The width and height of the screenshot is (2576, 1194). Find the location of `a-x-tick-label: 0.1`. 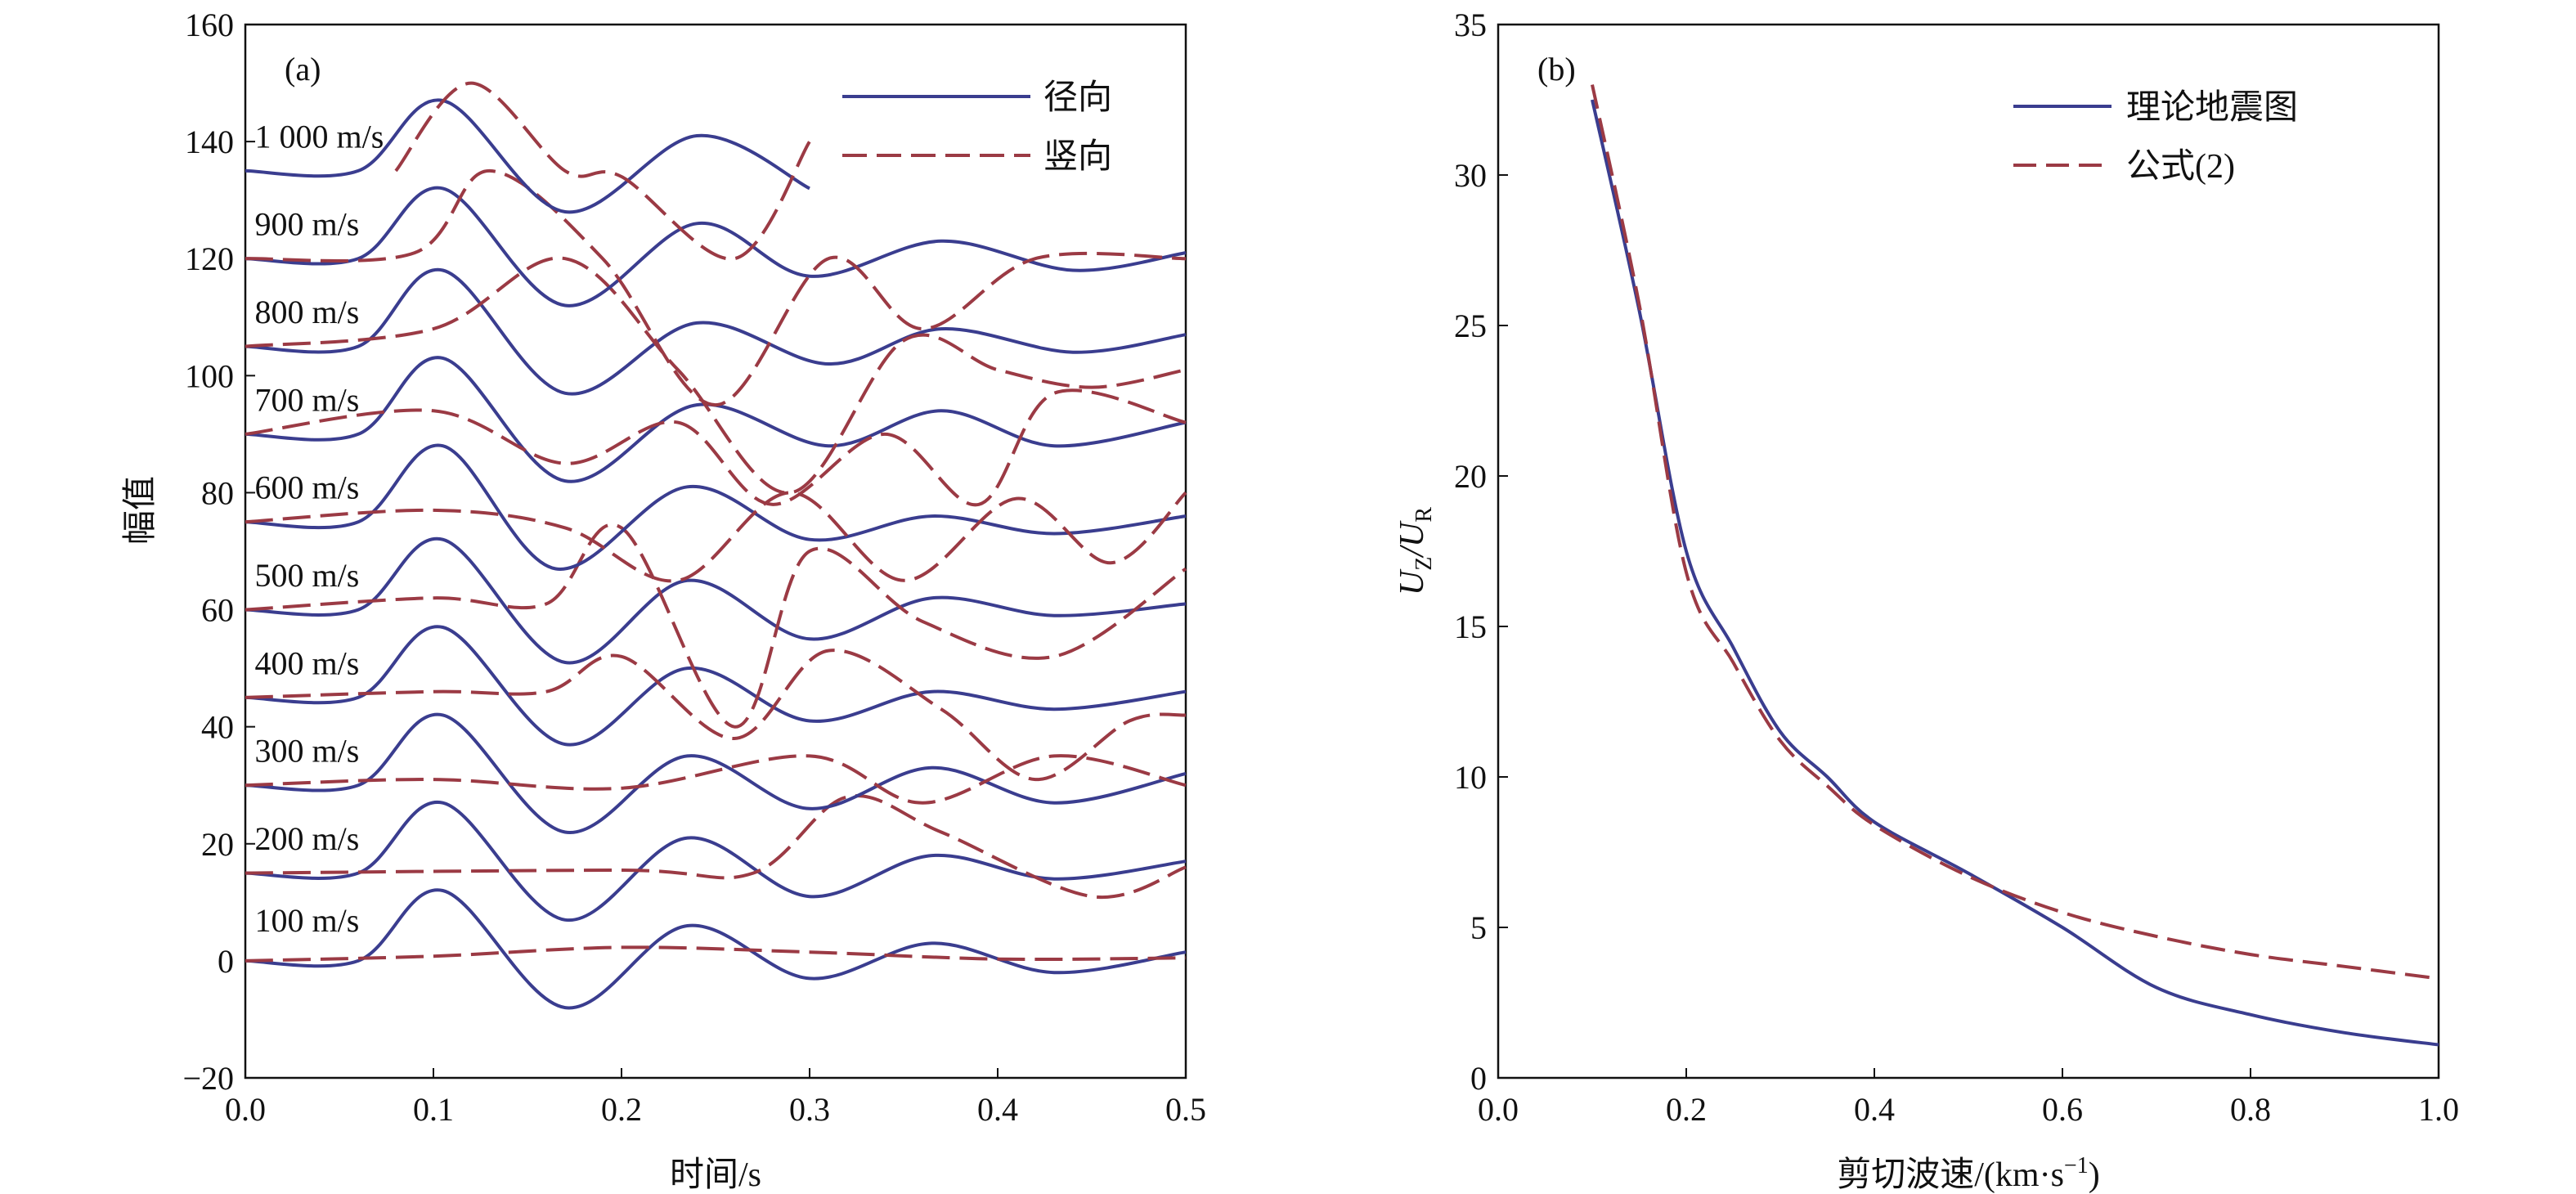

a-x-tick-label: 0.1 is located at coordinates (433, 1109).